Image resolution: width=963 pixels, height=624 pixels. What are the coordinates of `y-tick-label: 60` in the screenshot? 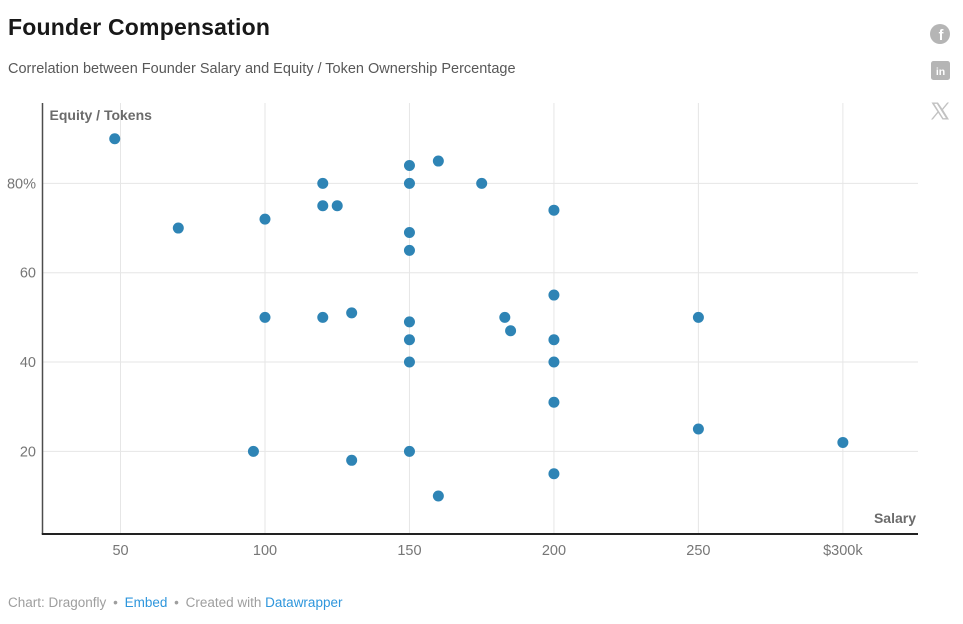 It's located at (28, 274).